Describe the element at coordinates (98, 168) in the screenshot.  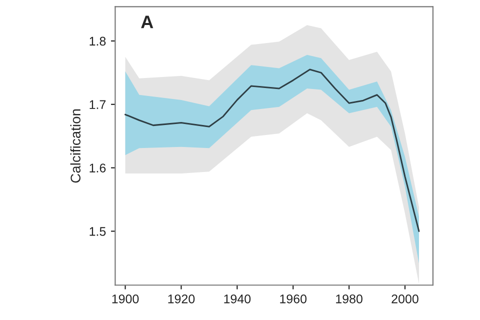
I see `y-tick-label: 1.6` at that location.